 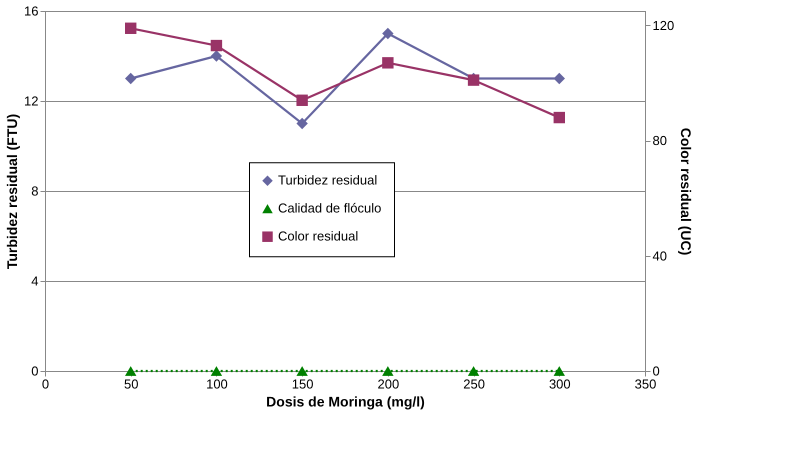 What do you see at coordinates (34, 371) in the screenshot?
I see `y-tick-label: 0` at bounding box center [34, 371].